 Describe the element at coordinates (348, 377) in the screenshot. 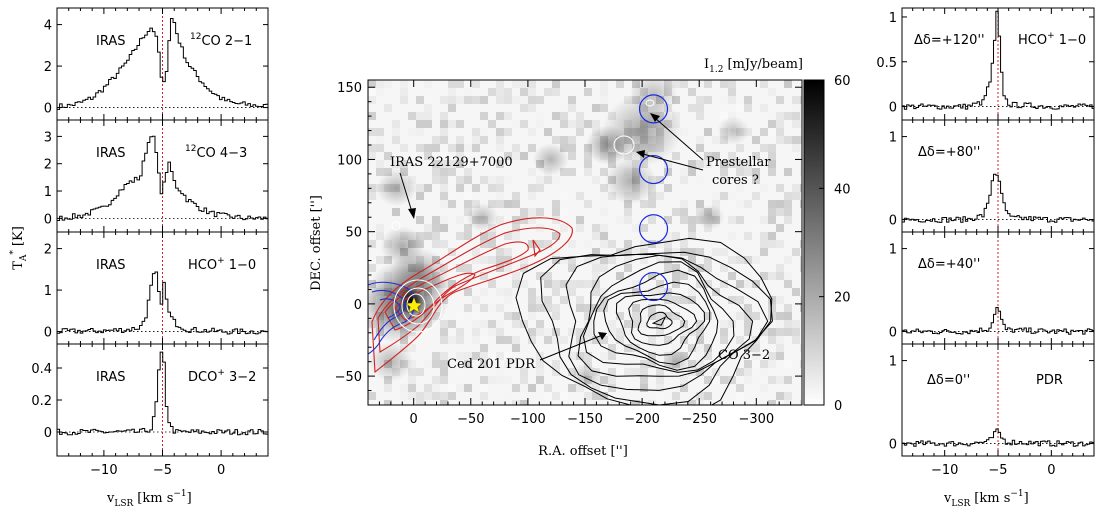

I see `map-ytick-label-0: −50` at that location.